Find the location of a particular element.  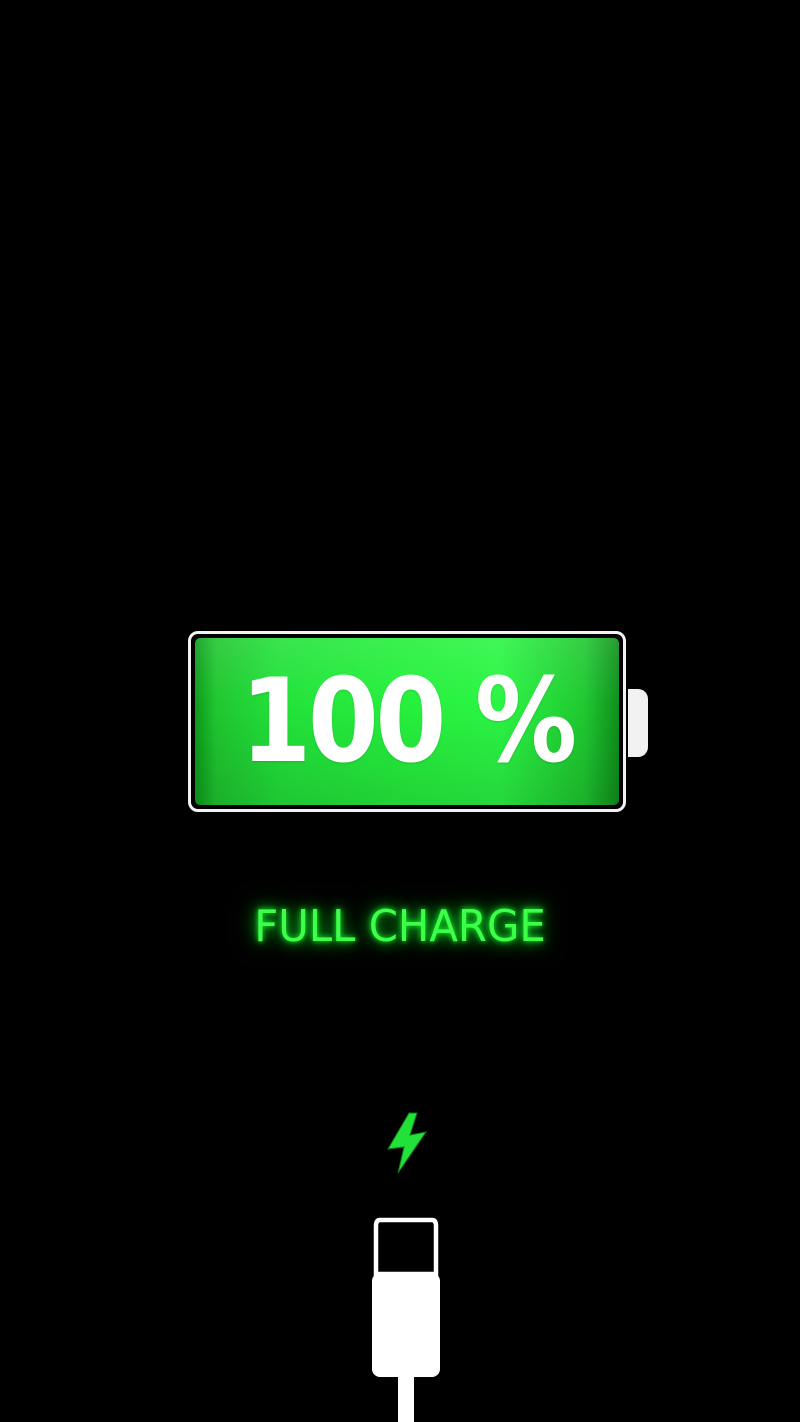

battery-terminal-cap is located at coordinates (638, 723).